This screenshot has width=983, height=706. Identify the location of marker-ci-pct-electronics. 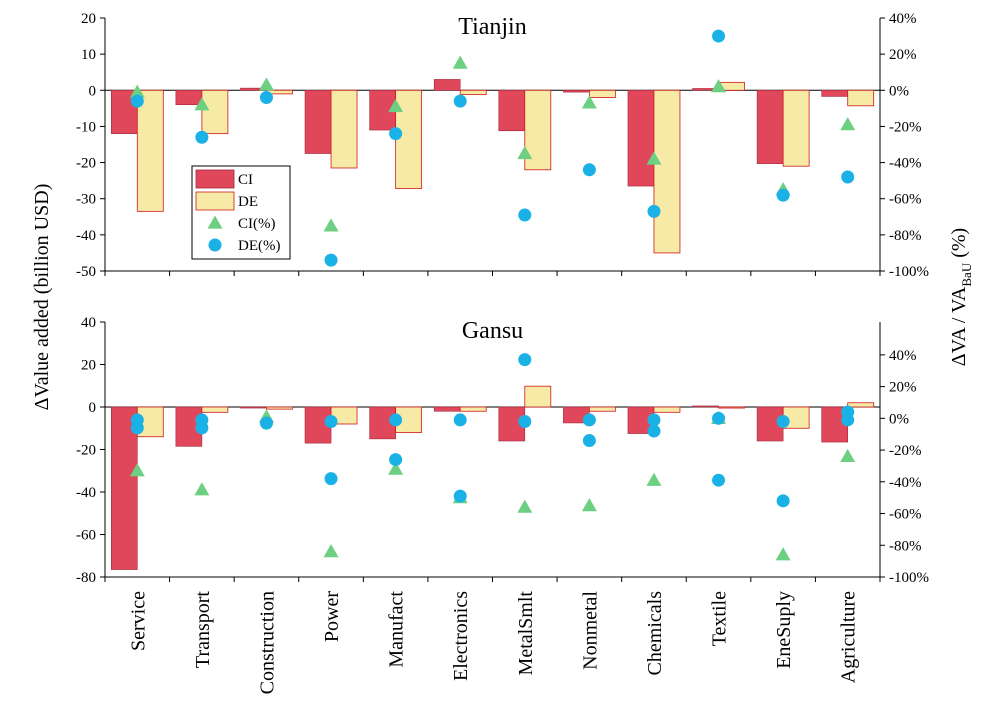
(460, 62).